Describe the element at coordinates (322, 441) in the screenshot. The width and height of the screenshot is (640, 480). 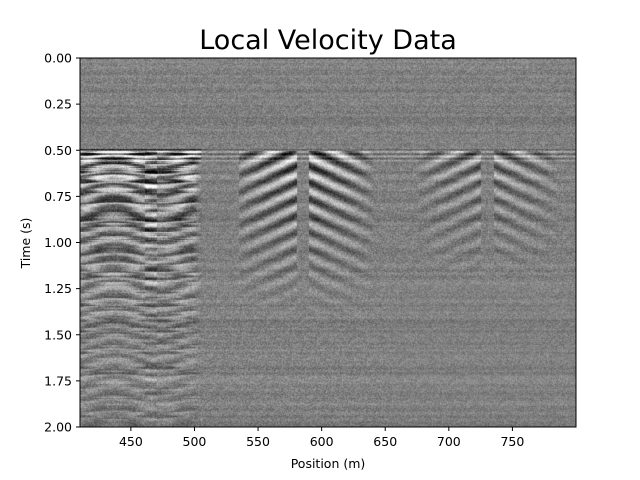
I see `x-tick-label: 600` at that location.